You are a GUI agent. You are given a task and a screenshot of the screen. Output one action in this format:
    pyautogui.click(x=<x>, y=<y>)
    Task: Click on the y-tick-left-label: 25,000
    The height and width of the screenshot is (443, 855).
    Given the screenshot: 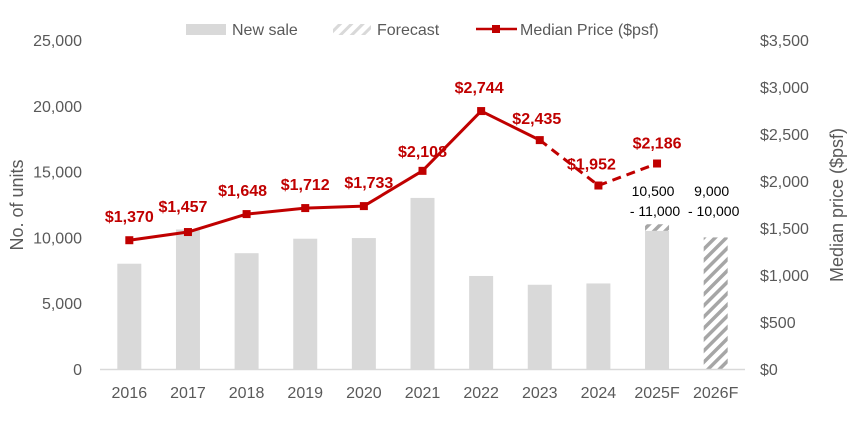 What is the action you would take?
    pyautogui.click(x=57, y=41)
    